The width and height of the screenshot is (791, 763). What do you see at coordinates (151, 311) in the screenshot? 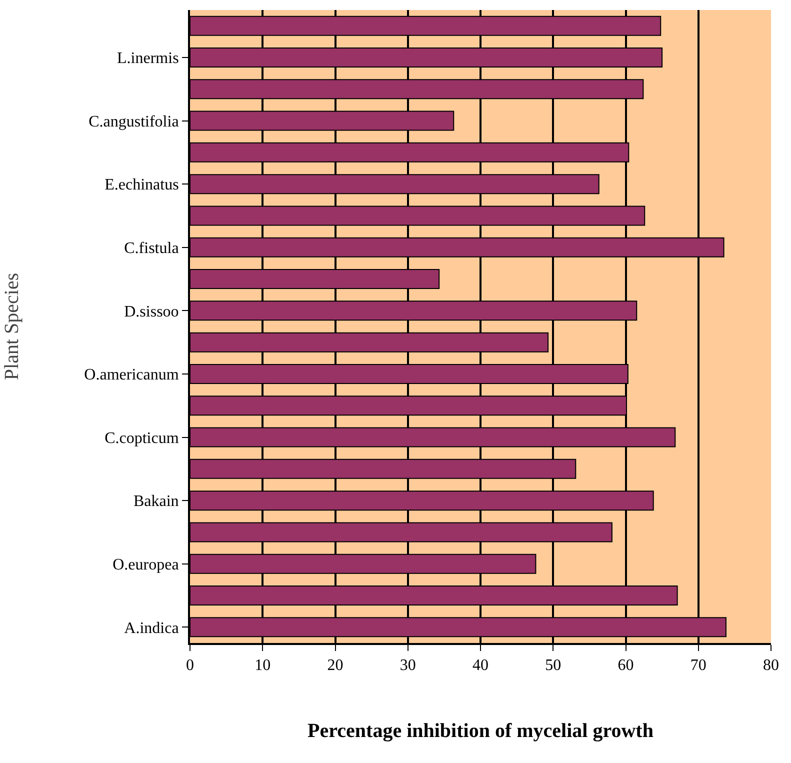
I see `y-tick-label: D.sissoo` at bounding box center [151, 311].